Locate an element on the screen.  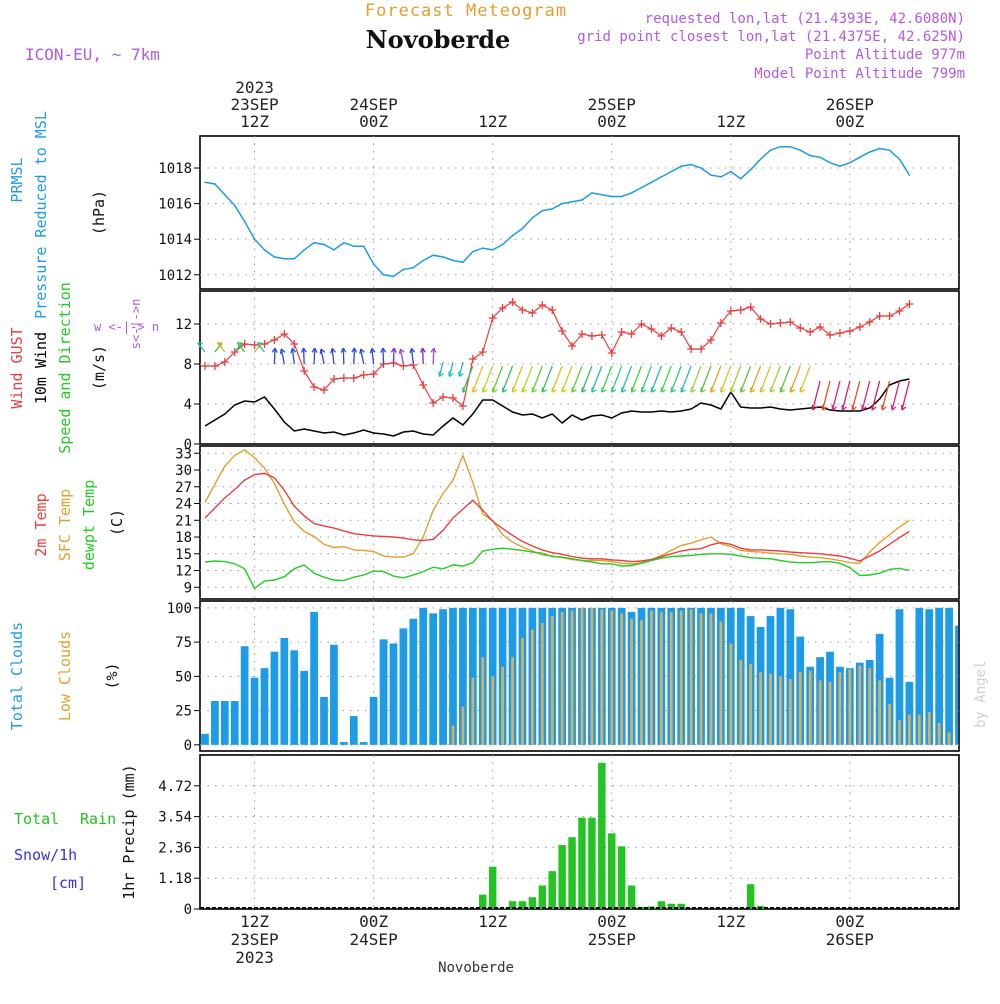
y-tick-label: 1016 is located at coordinates (175, 205).